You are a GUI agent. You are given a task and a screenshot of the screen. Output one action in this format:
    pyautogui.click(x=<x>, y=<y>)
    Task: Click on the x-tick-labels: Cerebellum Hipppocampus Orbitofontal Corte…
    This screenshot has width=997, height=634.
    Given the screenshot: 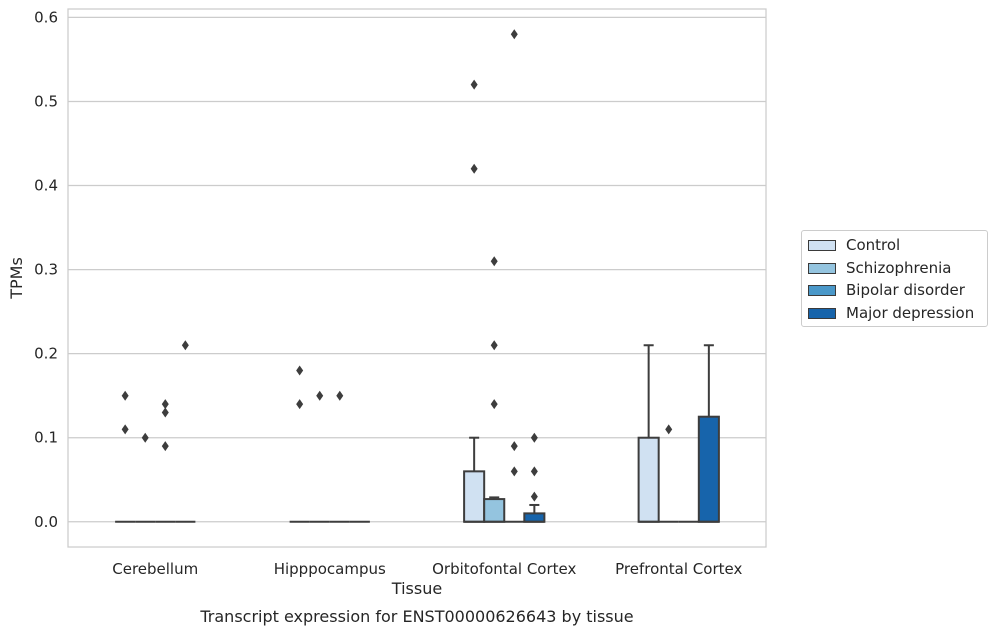 What is the action you would take?
    pyautogui.click(x=427, y=569)
    